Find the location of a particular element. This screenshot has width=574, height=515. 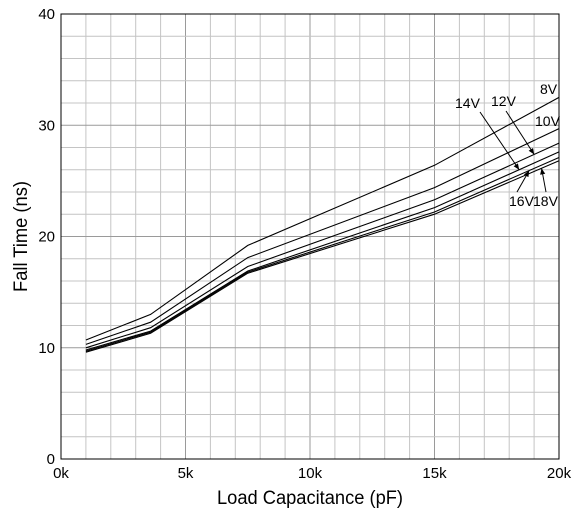

x-tick-label: 20k is located at coordinates (559, 473).